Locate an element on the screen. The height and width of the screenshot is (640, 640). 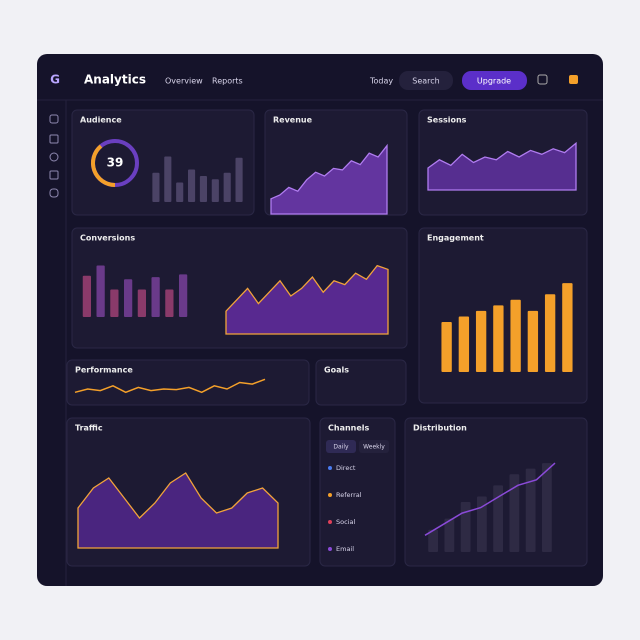
tab-label: Weekly is located at coordinates (374, 447).